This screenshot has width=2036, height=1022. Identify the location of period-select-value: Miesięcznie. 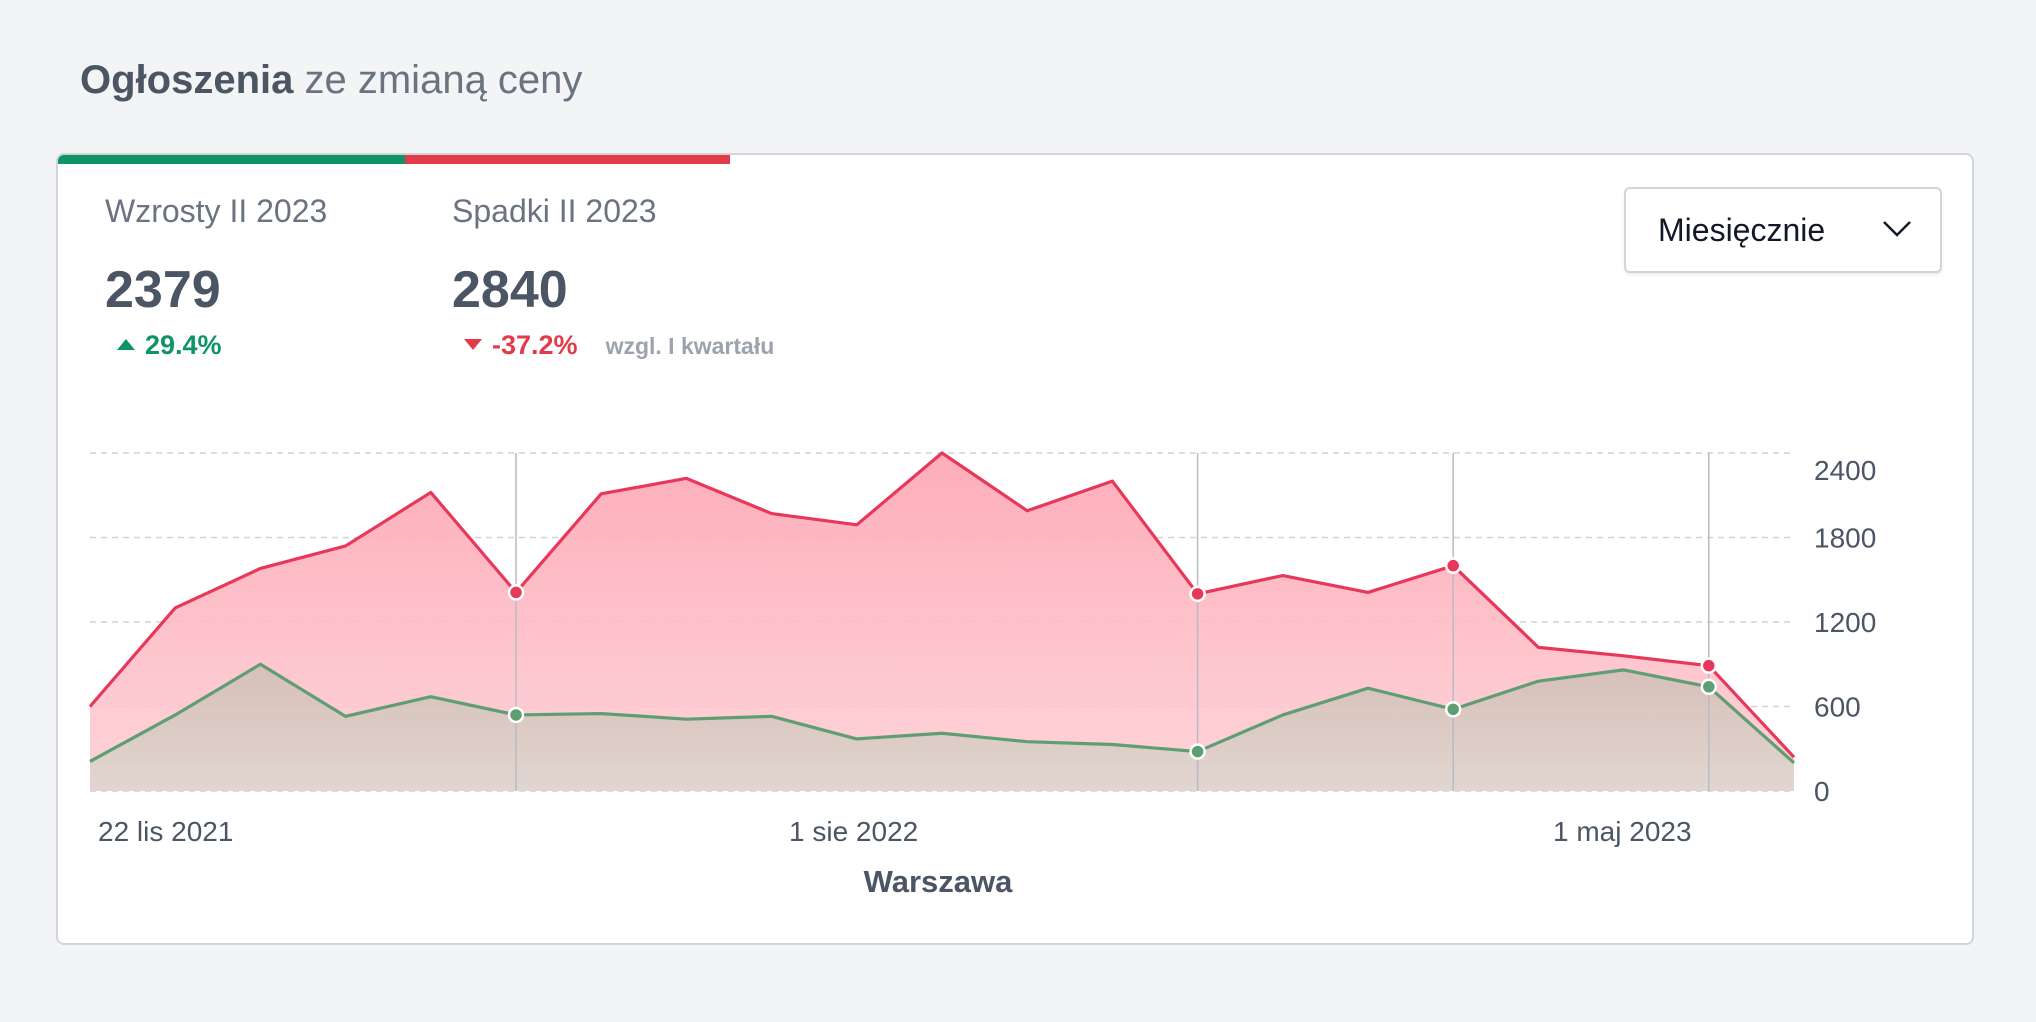
(1742, 229).